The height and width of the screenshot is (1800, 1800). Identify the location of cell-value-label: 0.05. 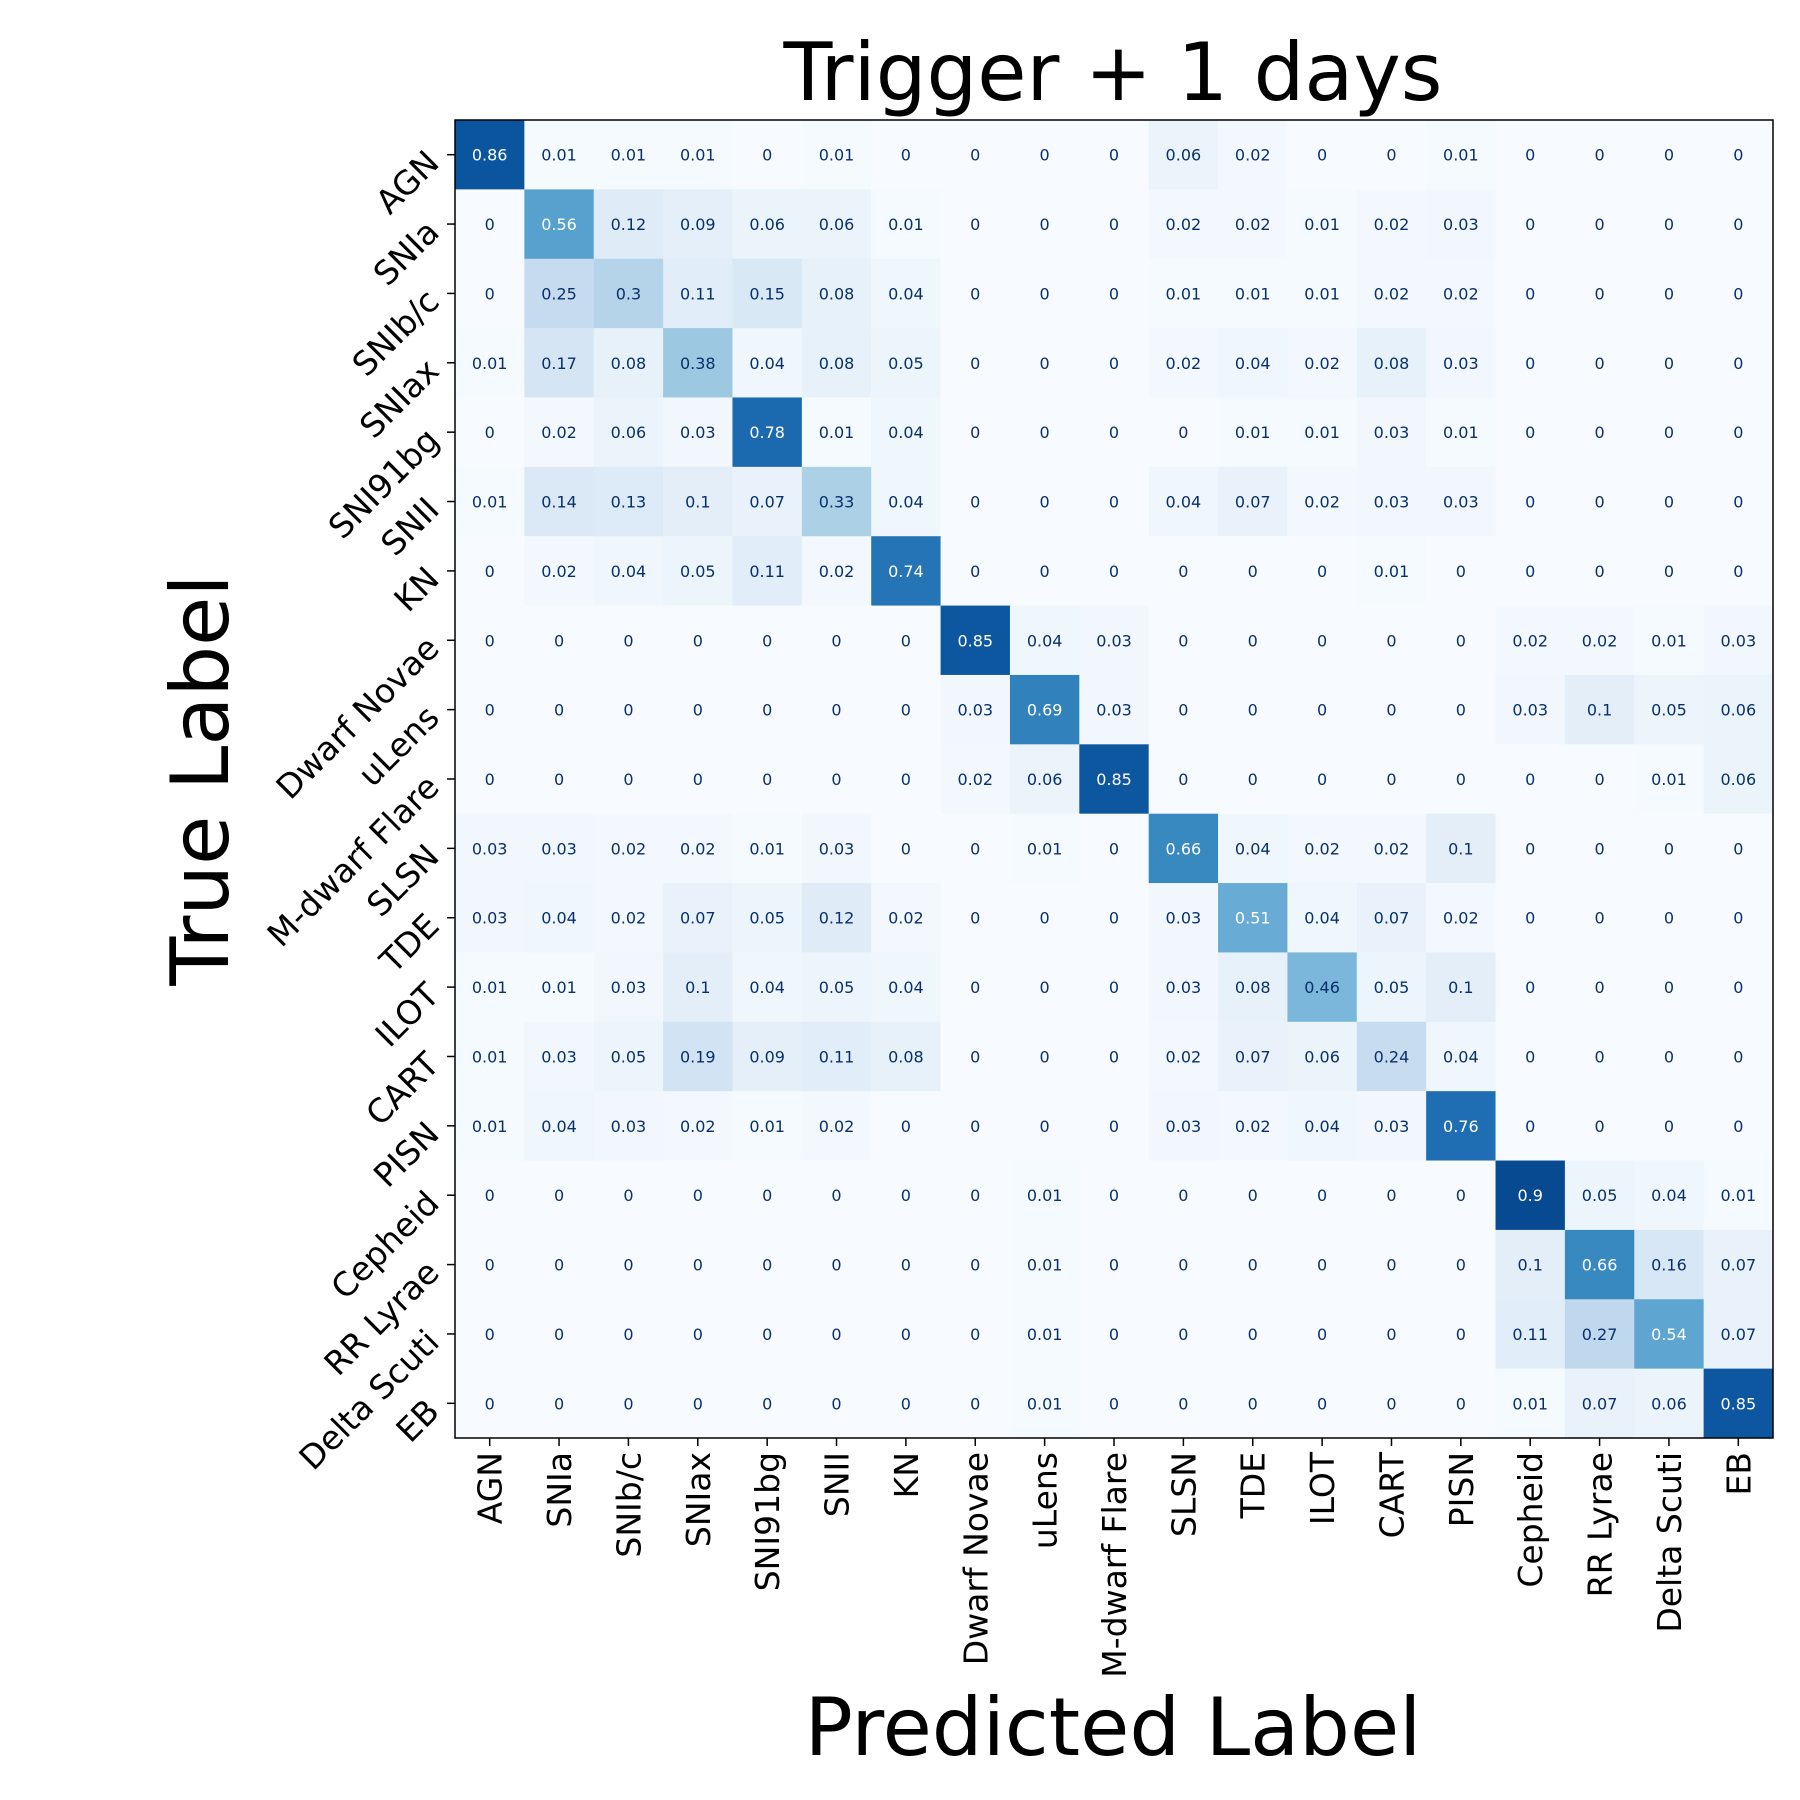
(1392, 987).